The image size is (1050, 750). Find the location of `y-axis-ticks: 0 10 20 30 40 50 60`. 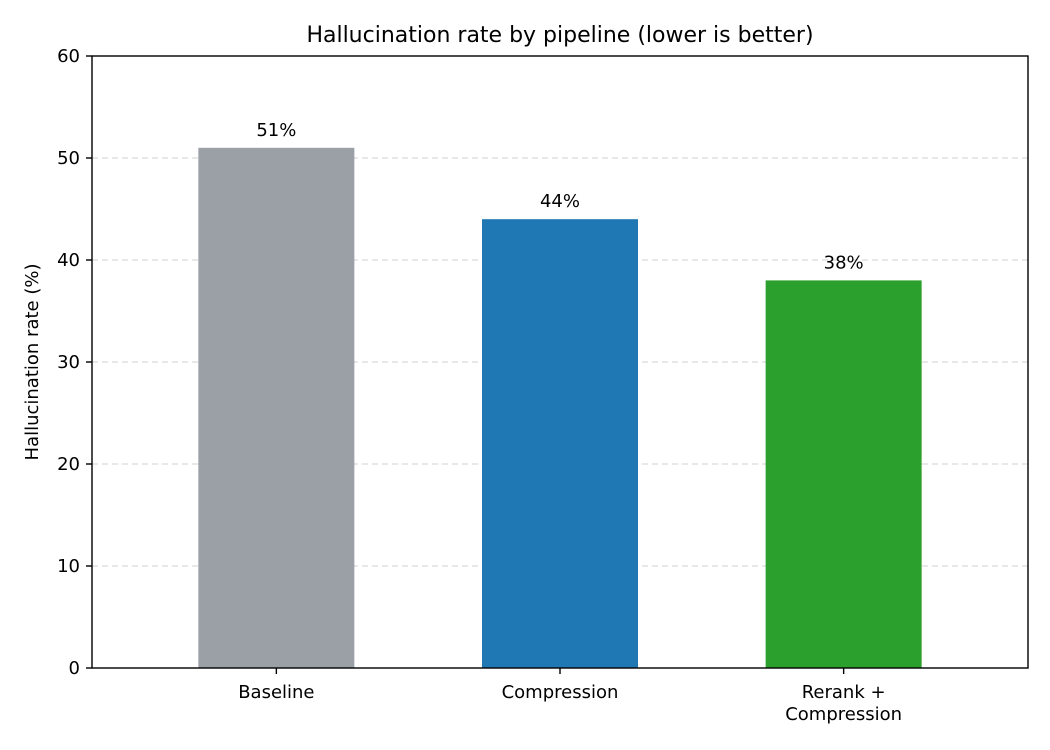

y-axis-ticks: 0 10 20 30 40 50 60 is located at coordinates (74, 362).